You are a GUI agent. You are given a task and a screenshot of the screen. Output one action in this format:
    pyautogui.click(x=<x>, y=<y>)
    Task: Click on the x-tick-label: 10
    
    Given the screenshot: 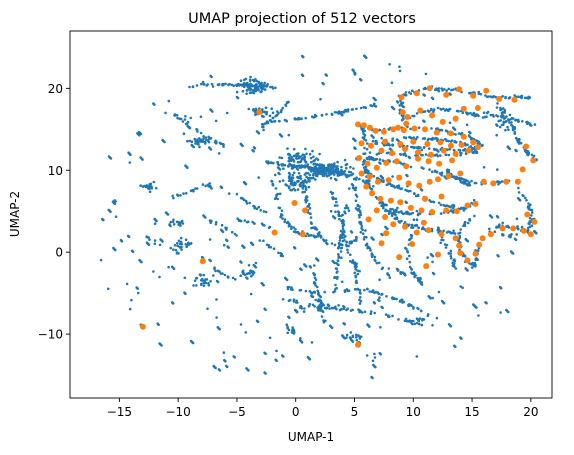 What is the action you would take?
    pyautogui.click(x=413, y=412)
    